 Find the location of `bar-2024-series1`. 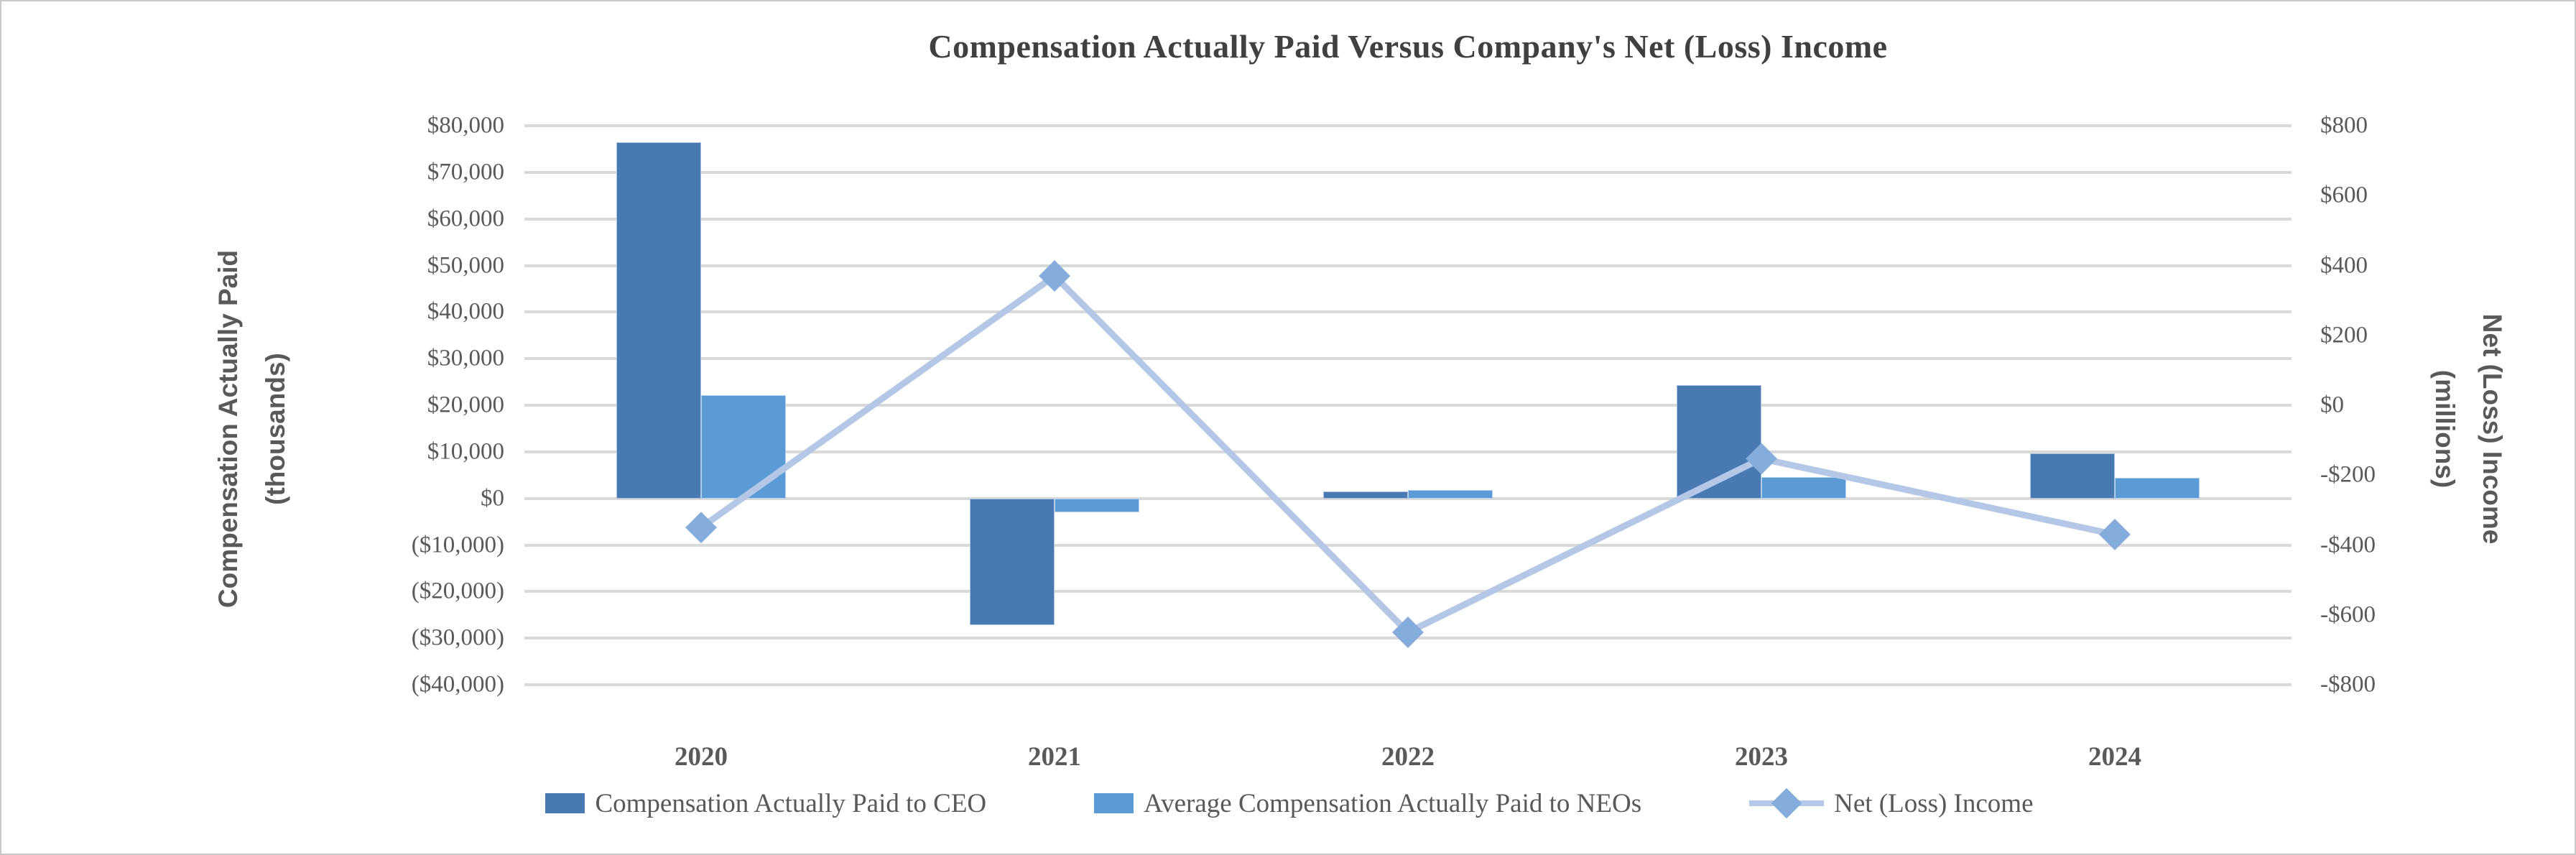

bar-2024-series1 is located at coordinates (2072, 476).